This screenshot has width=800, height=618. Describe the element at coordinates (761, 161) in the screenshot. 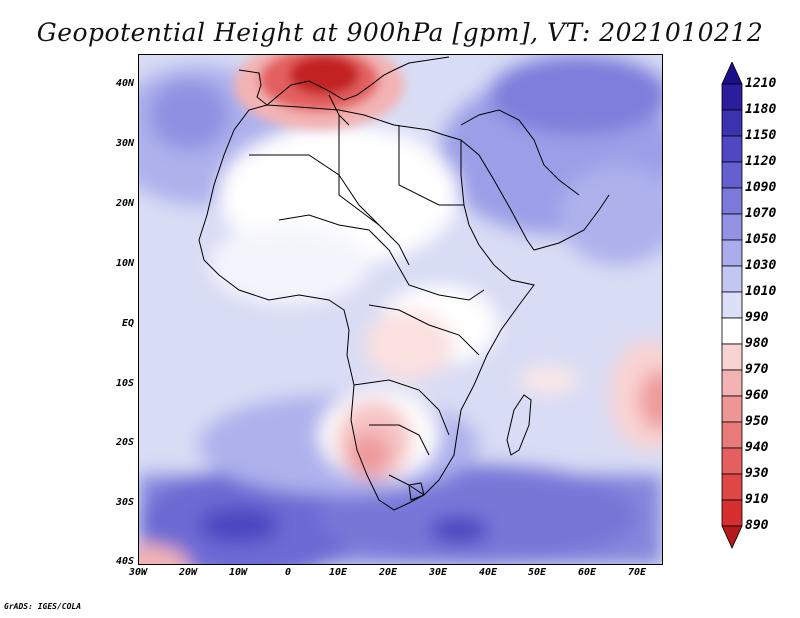

I see `colorbar-level-label: 1120` at that location.